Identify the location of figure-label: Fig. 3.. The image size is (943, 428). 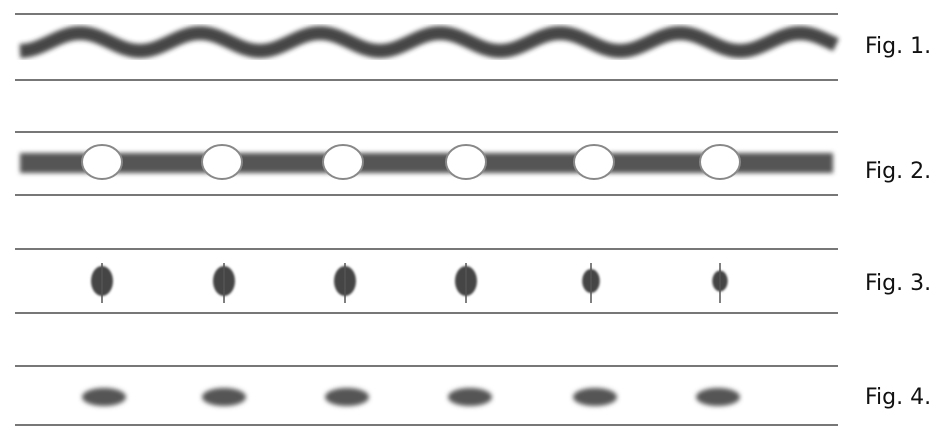
(898, 283).